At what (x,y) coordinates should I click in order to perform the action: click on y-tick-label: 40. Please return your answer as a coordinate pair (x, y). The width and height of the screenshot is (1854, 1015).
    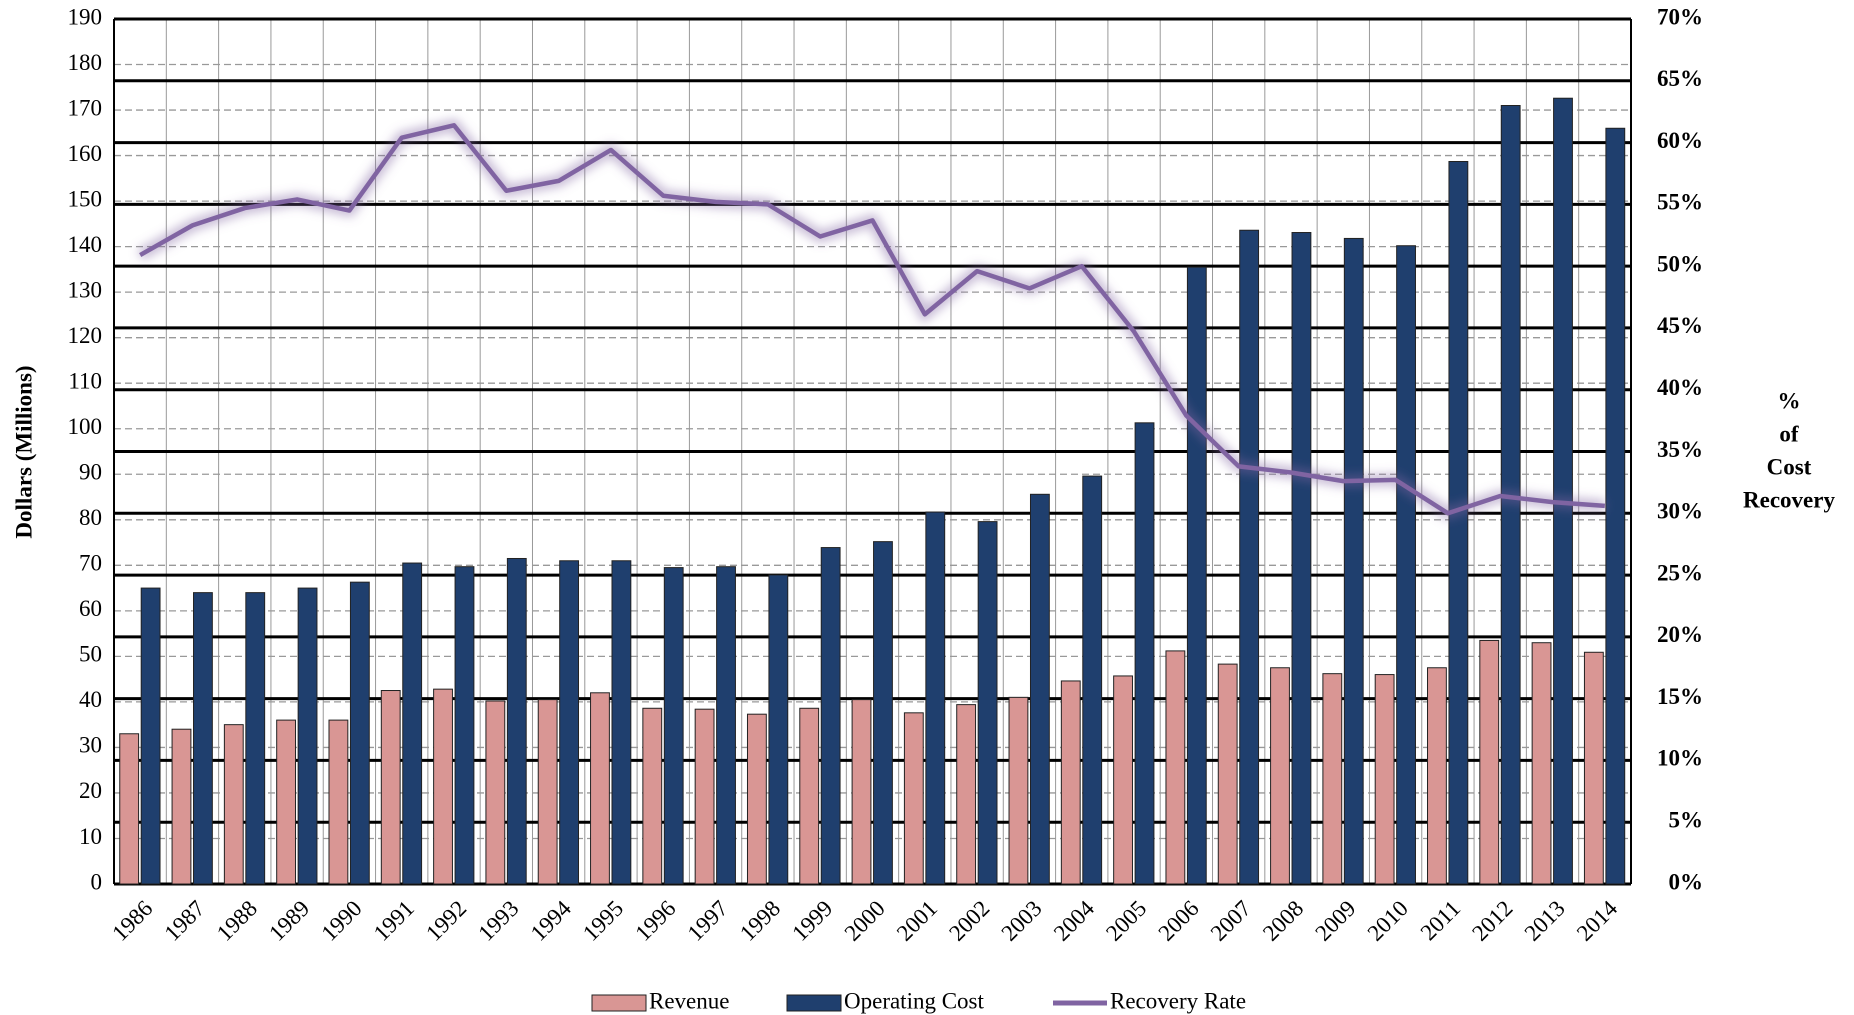
    Looking at the image, I should click on (90, 699).